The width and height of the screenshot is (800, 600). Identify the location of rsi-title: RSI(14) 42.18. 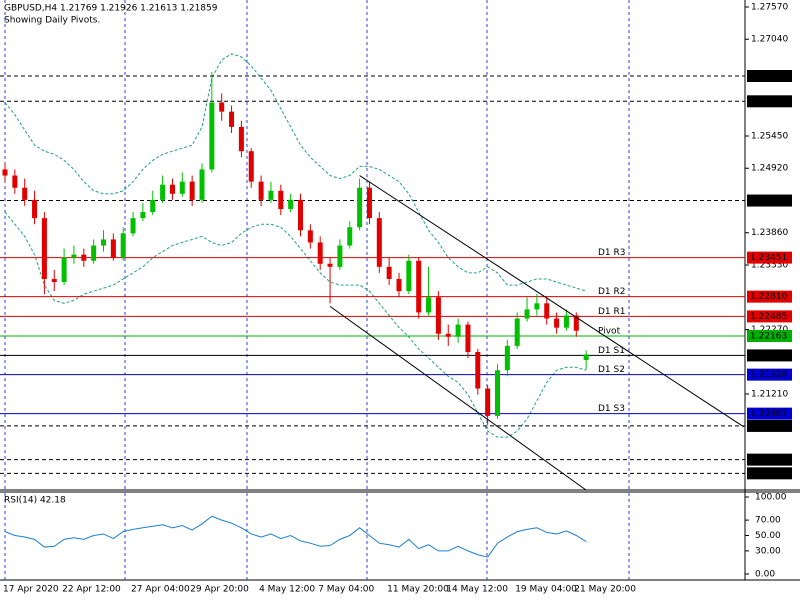
(35, 501).